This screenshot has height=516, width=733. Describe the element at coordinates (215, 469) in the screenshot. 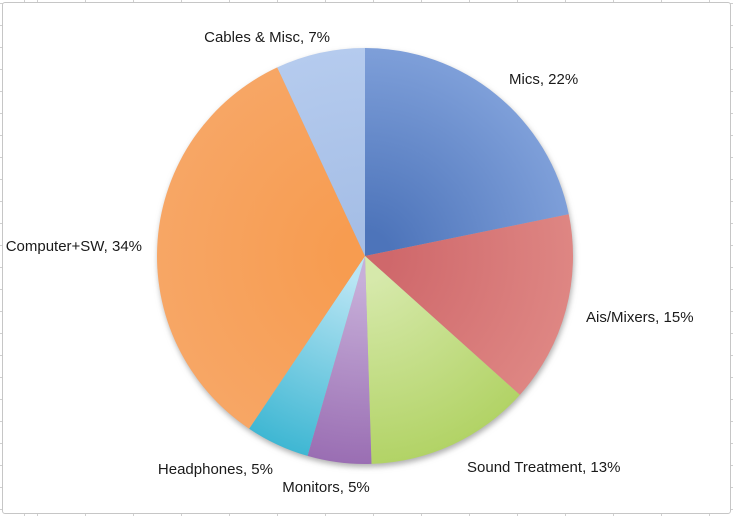

I see `pie-slice-label: Headphones, 5%` at that location.